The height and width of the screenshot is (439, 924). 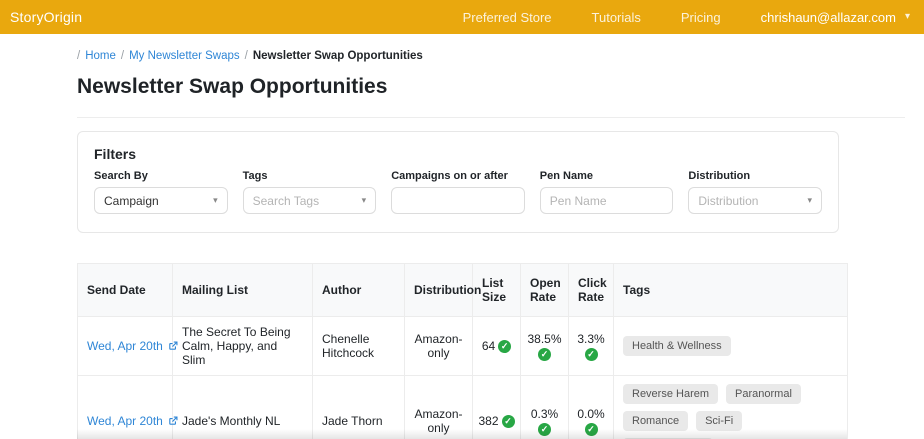 I want to click on list-size-cell: 64 ✓, so click(x=496, y=346).